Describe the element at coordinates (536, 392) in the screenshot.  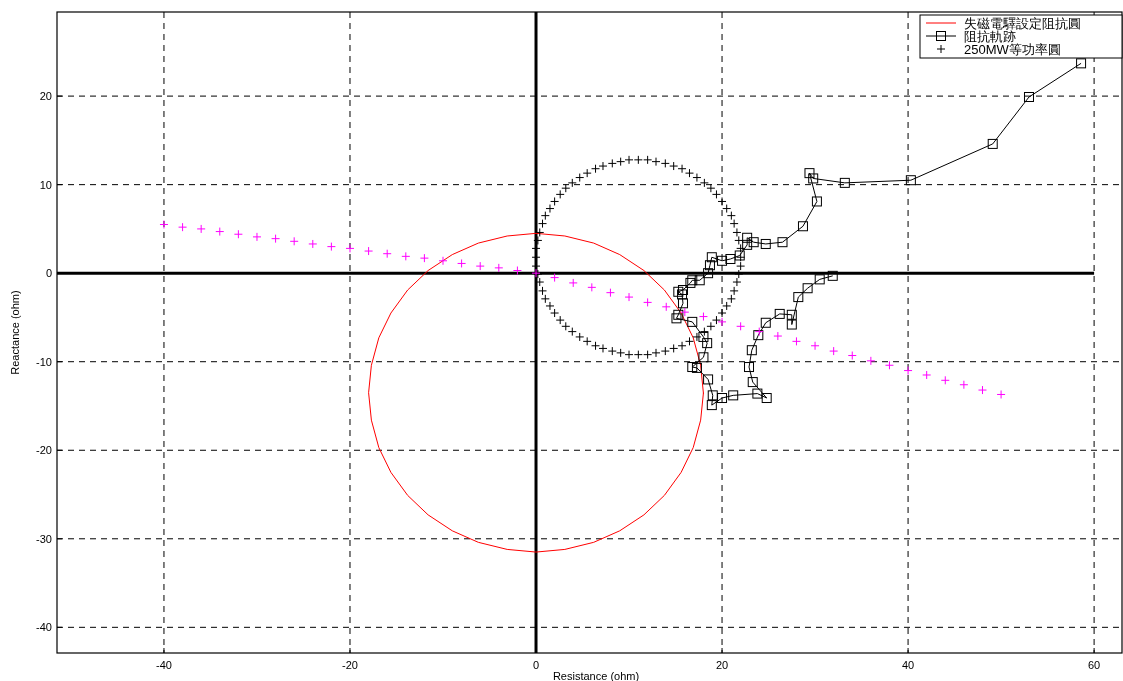
I see `line-series` at that location.